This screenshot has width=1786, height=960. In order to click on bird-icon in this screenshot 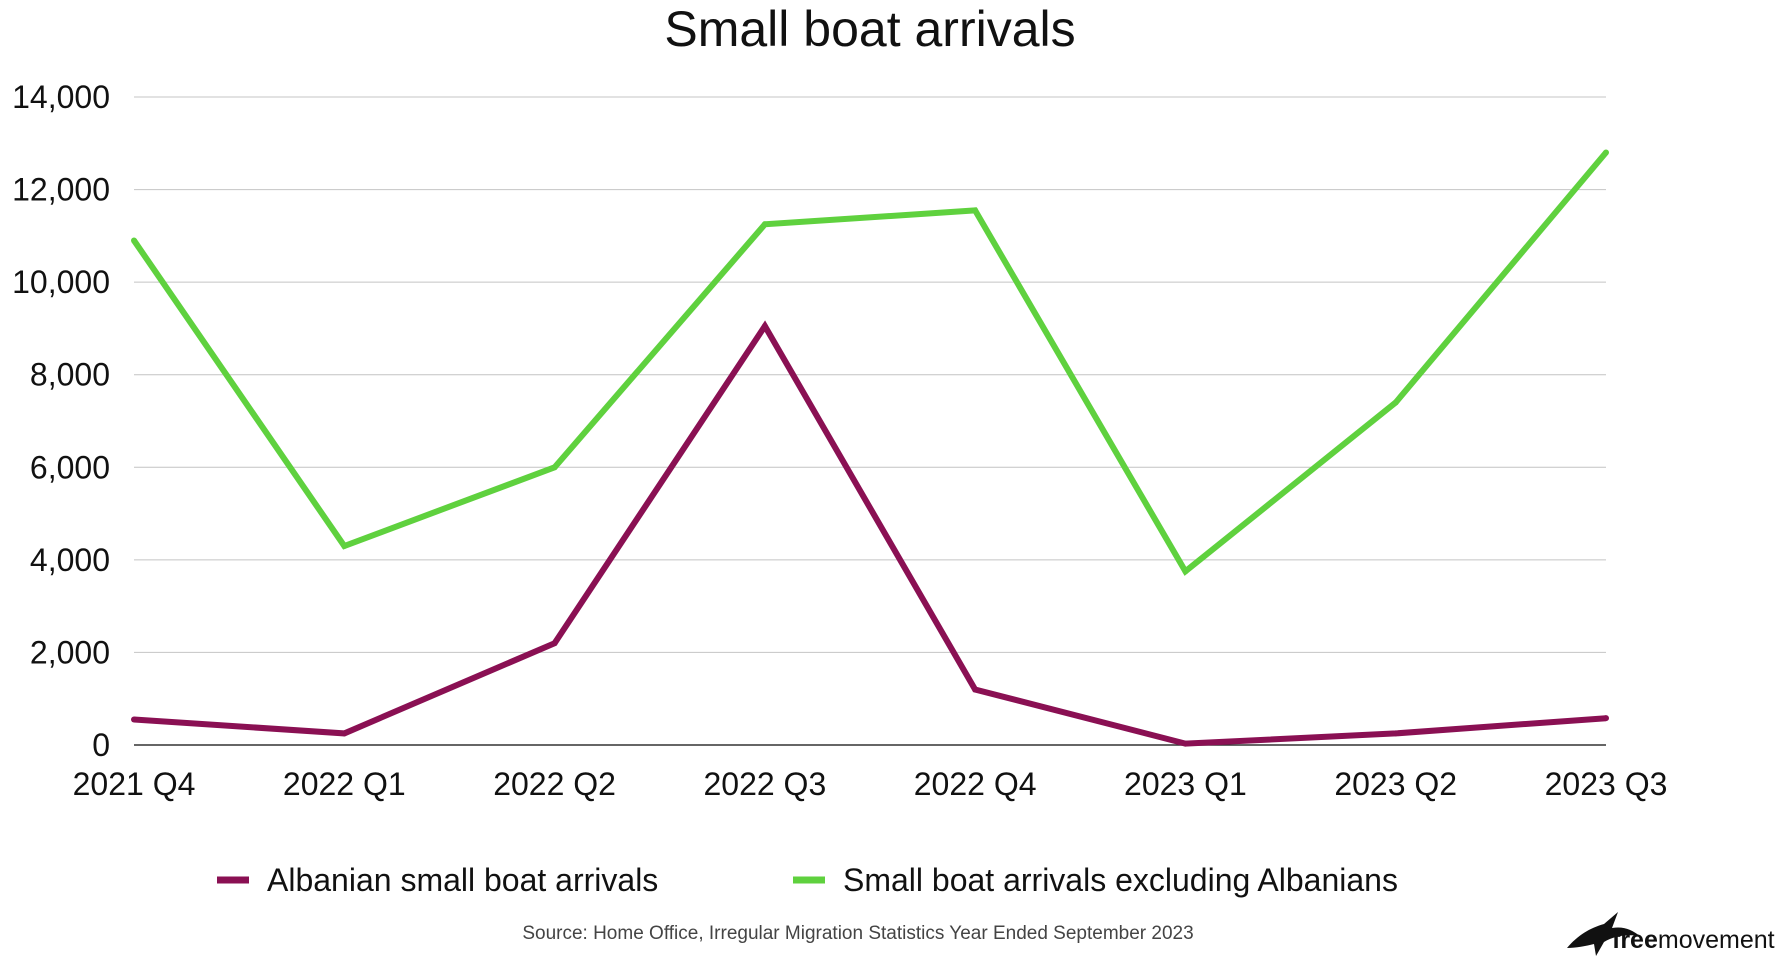, I will do `click(1603, 934)`.